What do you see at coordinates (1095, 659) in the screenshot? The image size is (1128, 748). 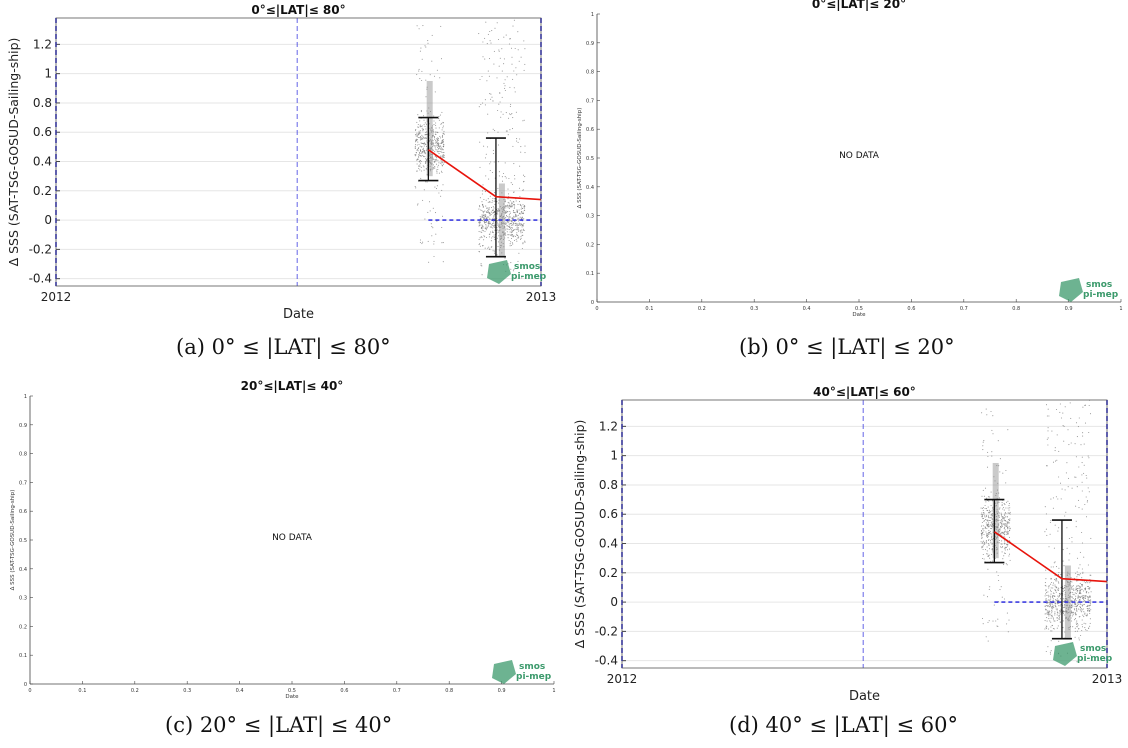 I see `logo-text-pimep: pi-mep` at bounding box center [1095, 659].